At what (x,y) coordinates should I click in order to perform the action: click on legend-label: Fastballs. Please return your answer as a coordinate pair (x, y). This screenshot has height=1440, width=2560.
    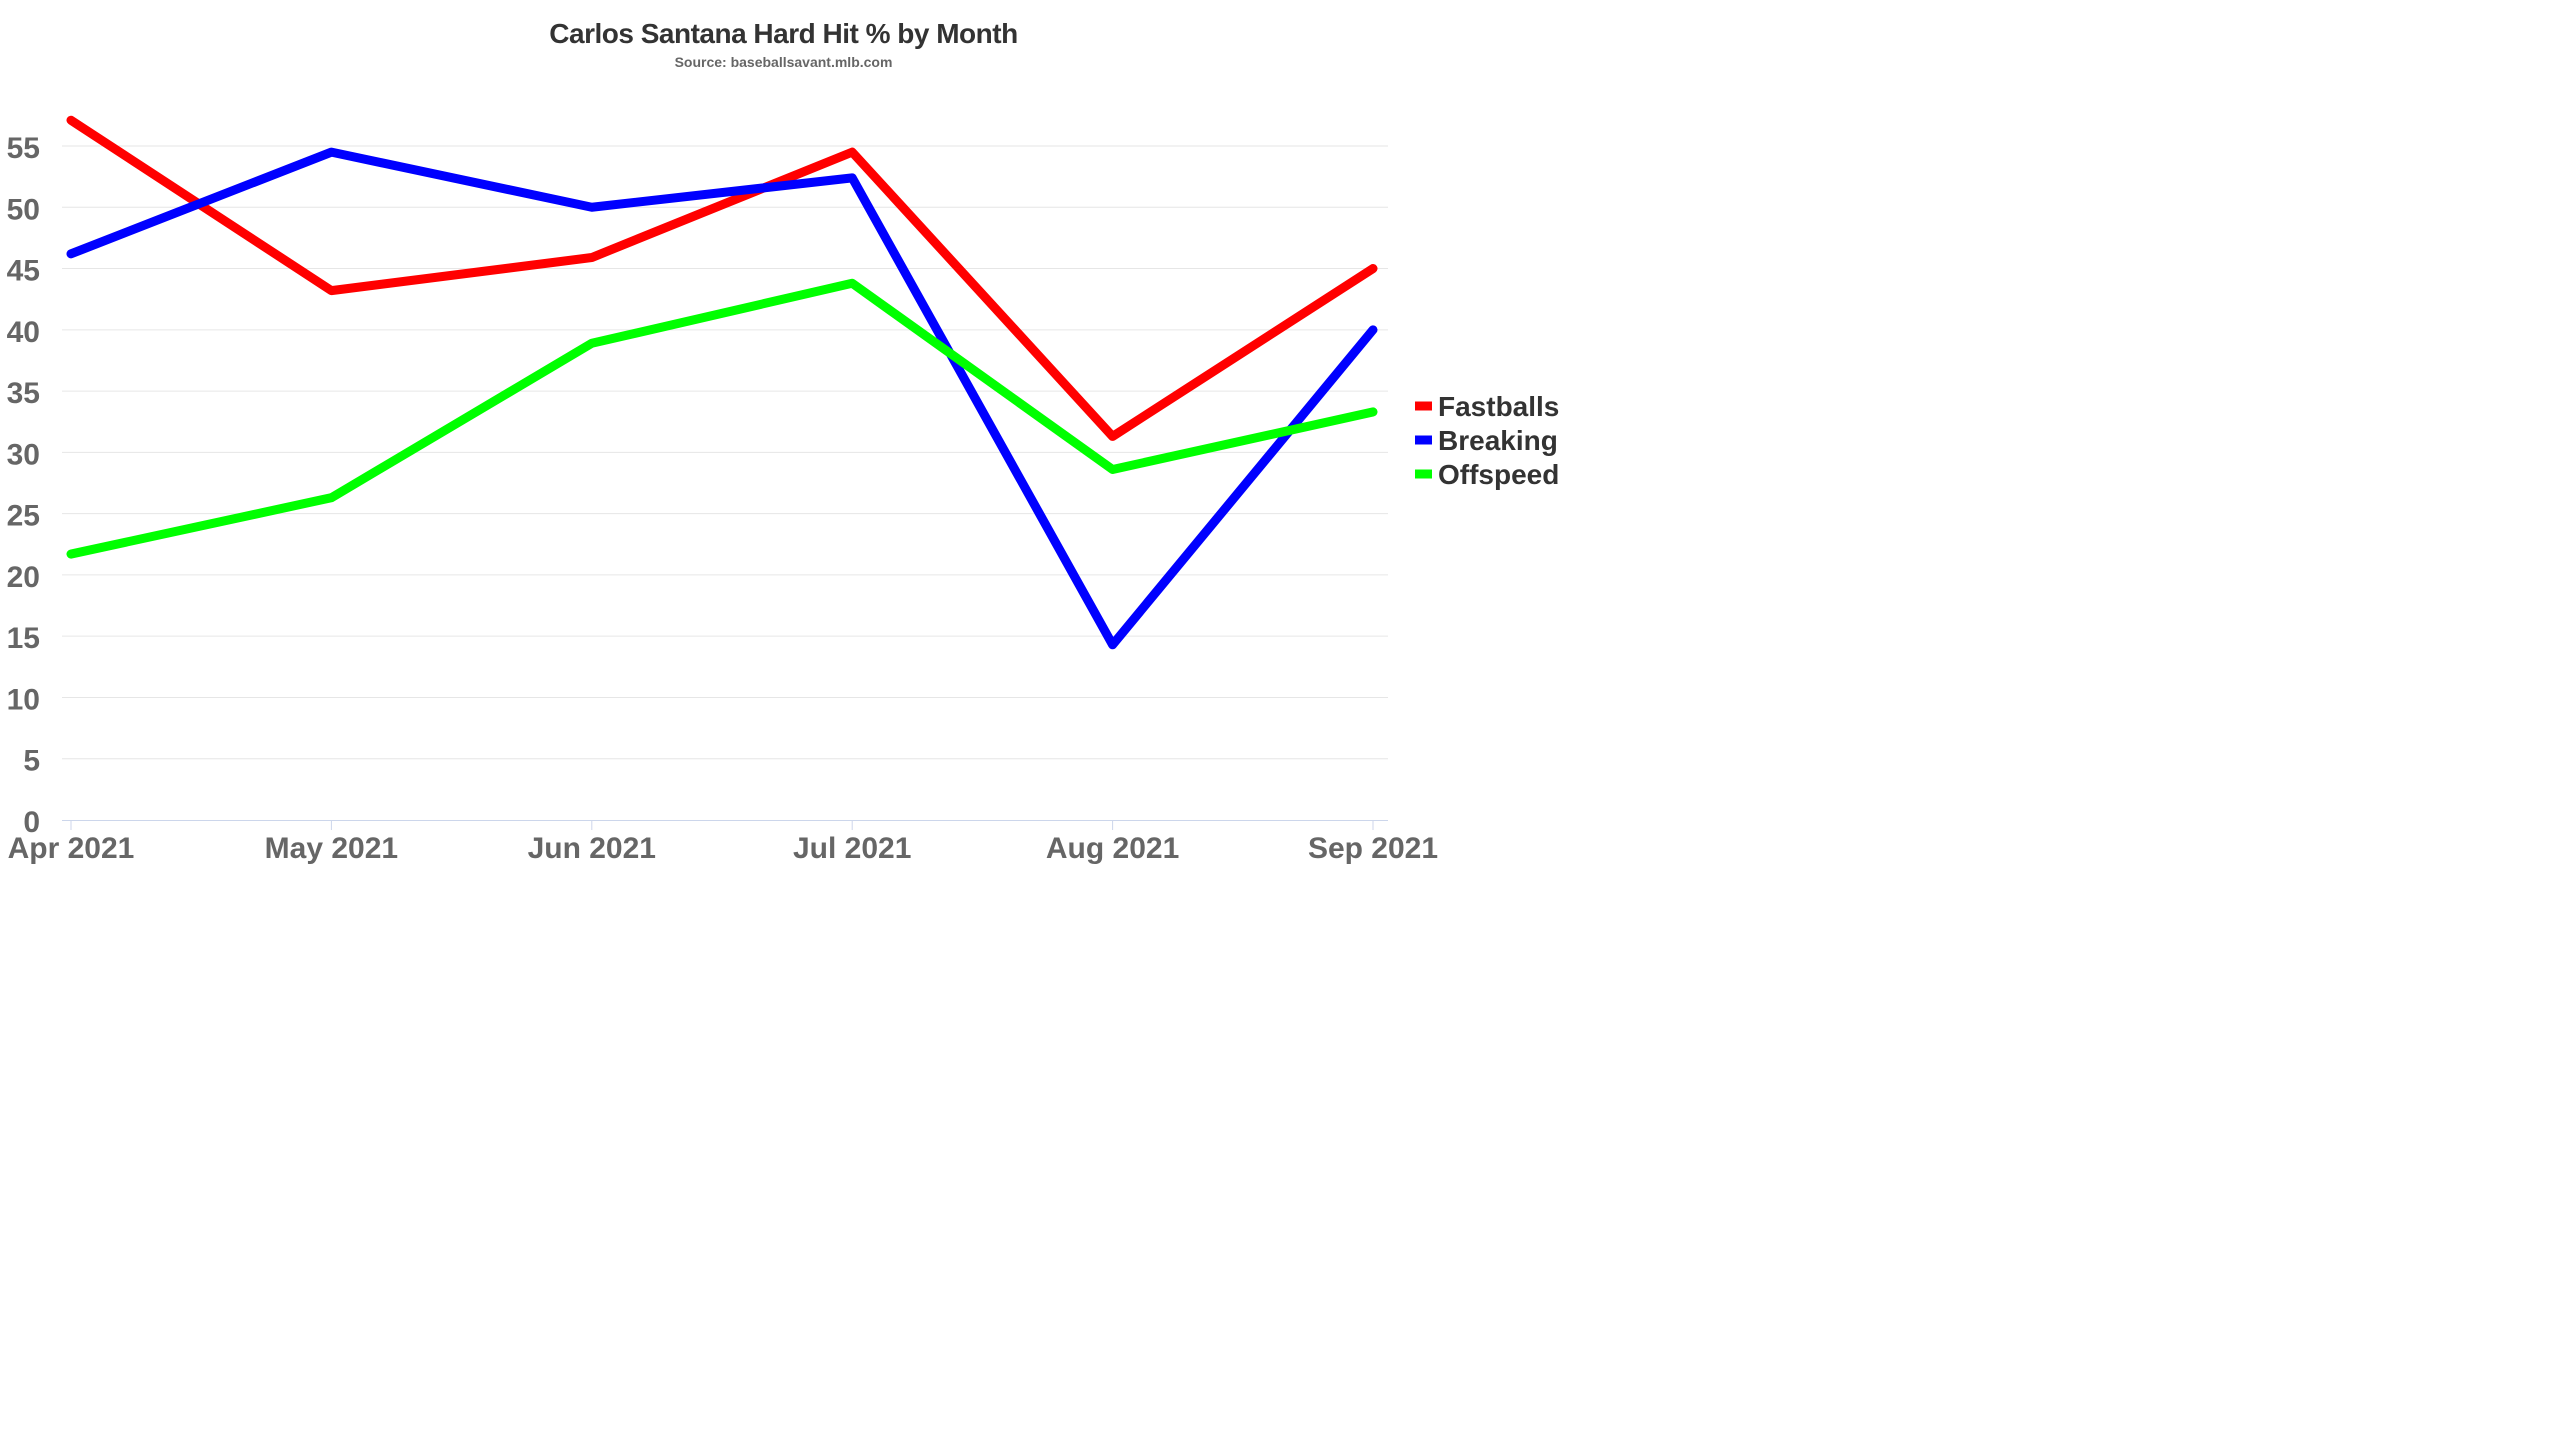
    Looking at the image, I should click on (1498, 406).